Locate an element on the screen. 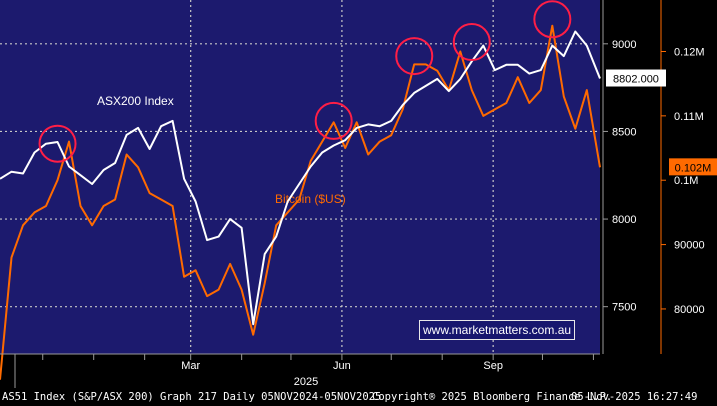 This screenshot has width=717, height=406. left-axis-tick-label: 8000 is located at coordinates (624, 220).